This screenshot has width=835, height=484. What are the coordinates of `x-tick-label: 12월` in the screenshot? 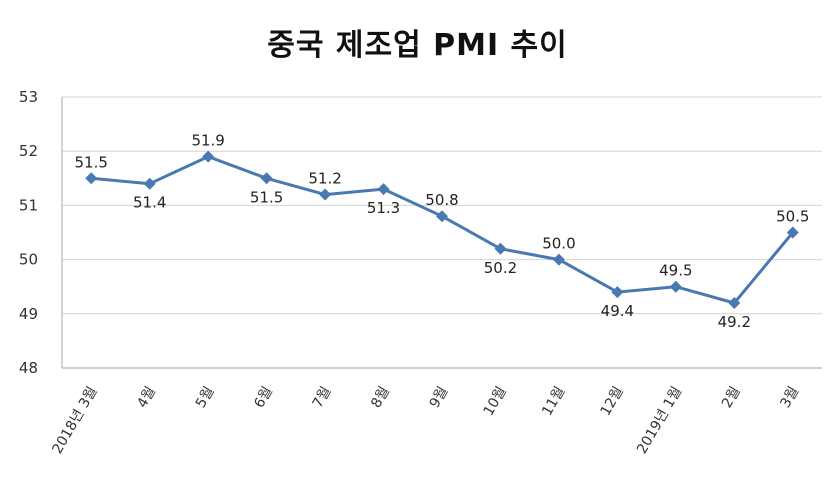 It's located at (612, 401).